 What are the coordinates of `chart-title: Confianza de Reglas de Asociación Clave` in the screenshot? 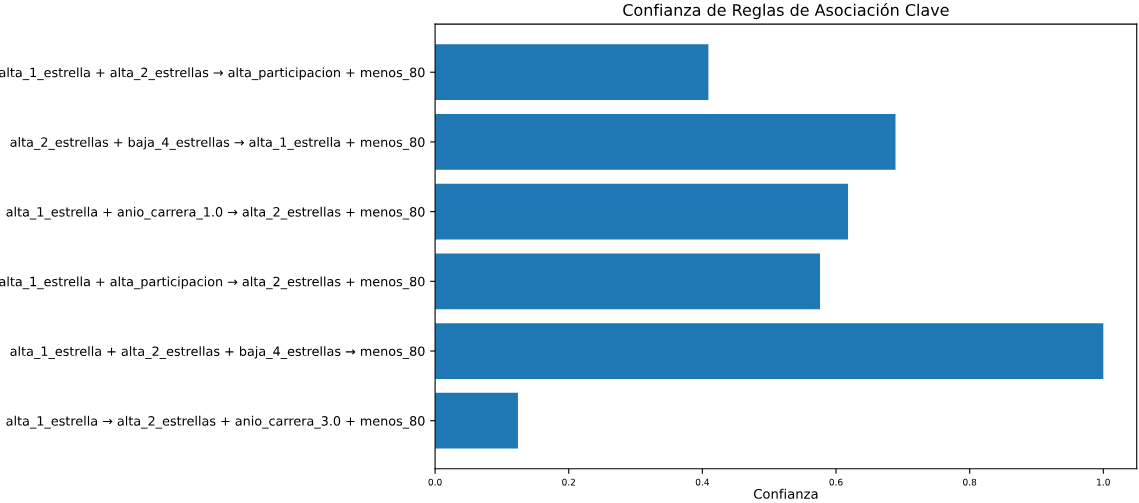 It's located at (786, 11).